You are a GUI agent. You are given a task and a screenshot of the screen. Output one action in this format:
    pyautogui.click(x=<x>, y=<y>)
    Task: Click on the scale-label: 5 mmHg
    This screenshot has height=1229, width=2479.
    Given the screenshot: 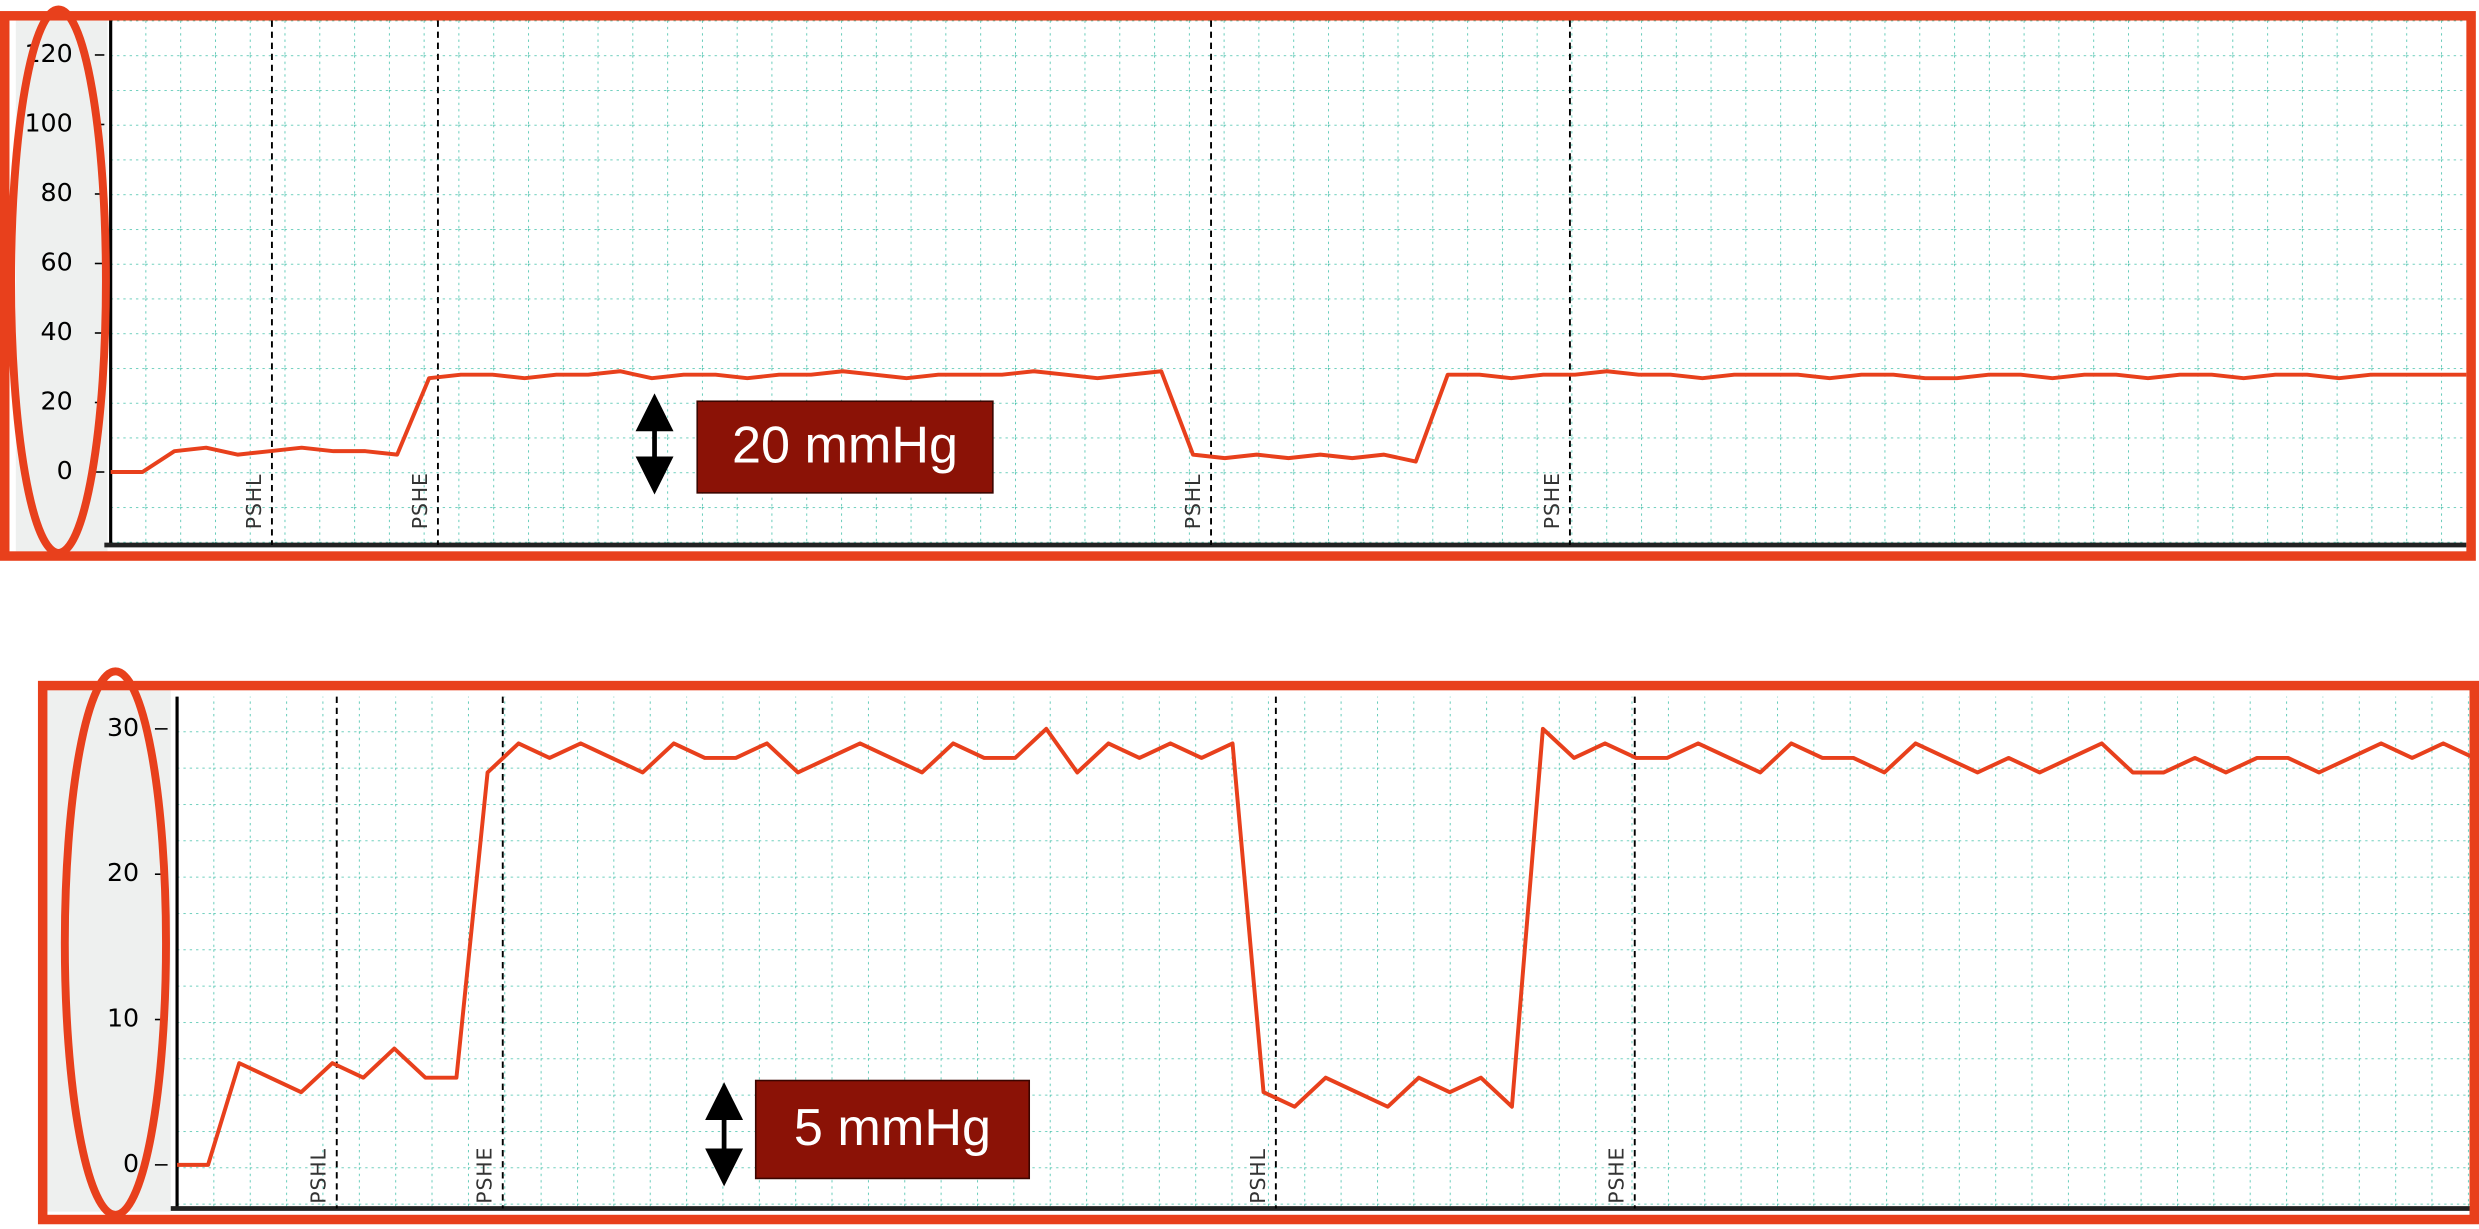 What is the action you would take?
    pyautogui.click(x=892, y=1128)
    